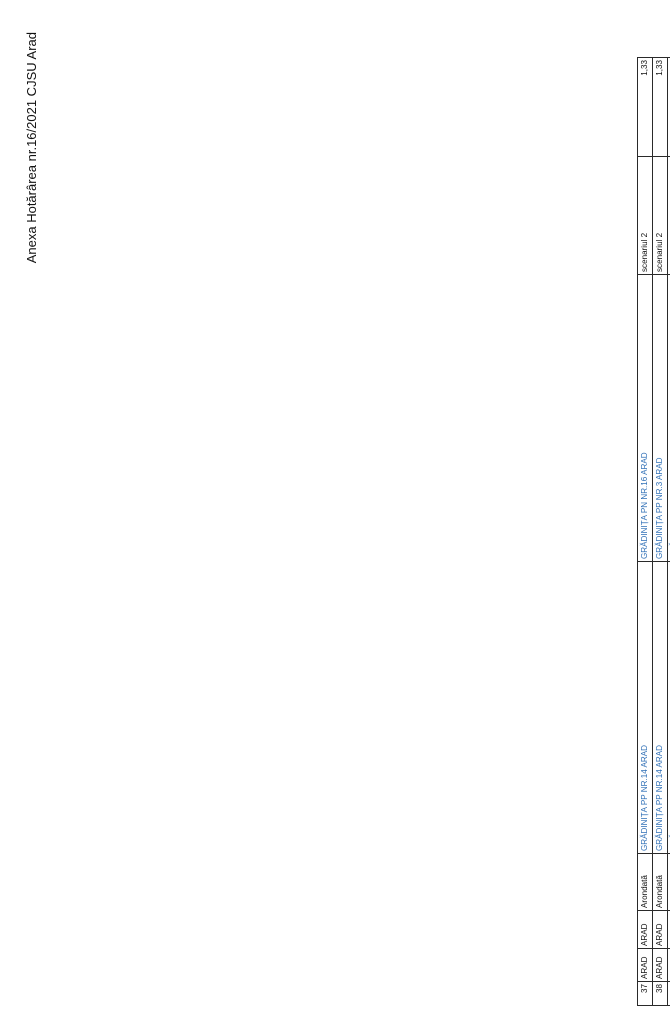  I want to click on school-unit-cell: GRĂDINIȚA PP NR.3 ARAD, so click(660, 418).